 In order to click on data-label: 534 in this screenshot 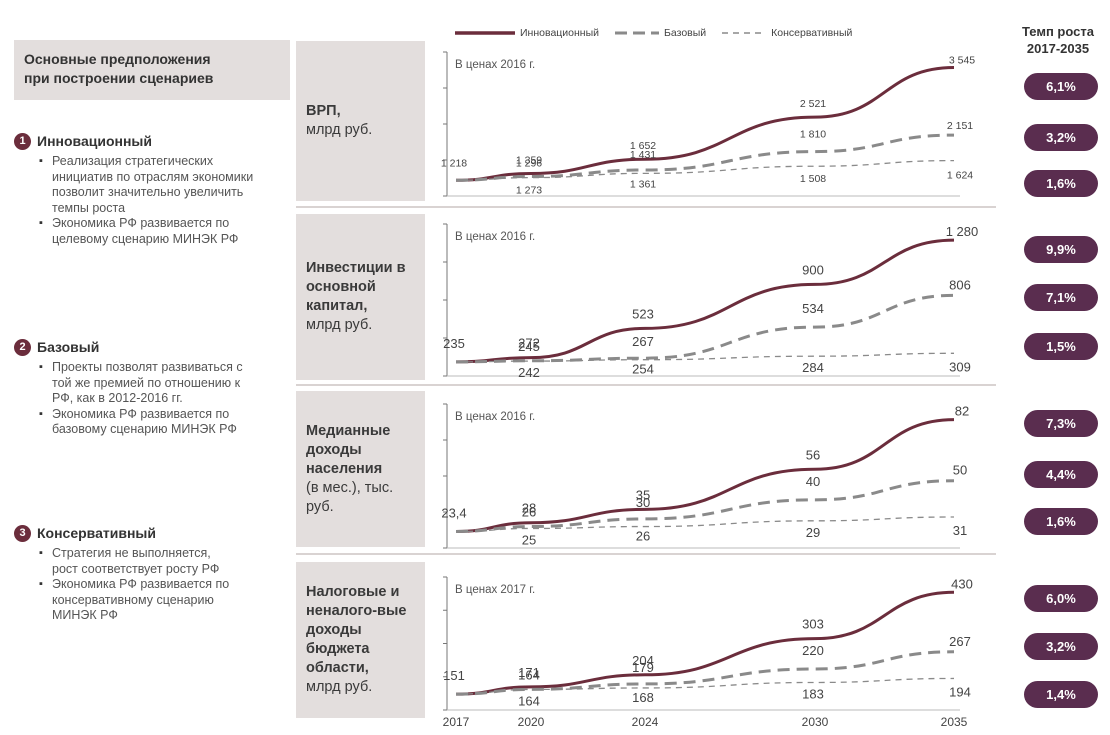, I will do `click(813, 308)`.